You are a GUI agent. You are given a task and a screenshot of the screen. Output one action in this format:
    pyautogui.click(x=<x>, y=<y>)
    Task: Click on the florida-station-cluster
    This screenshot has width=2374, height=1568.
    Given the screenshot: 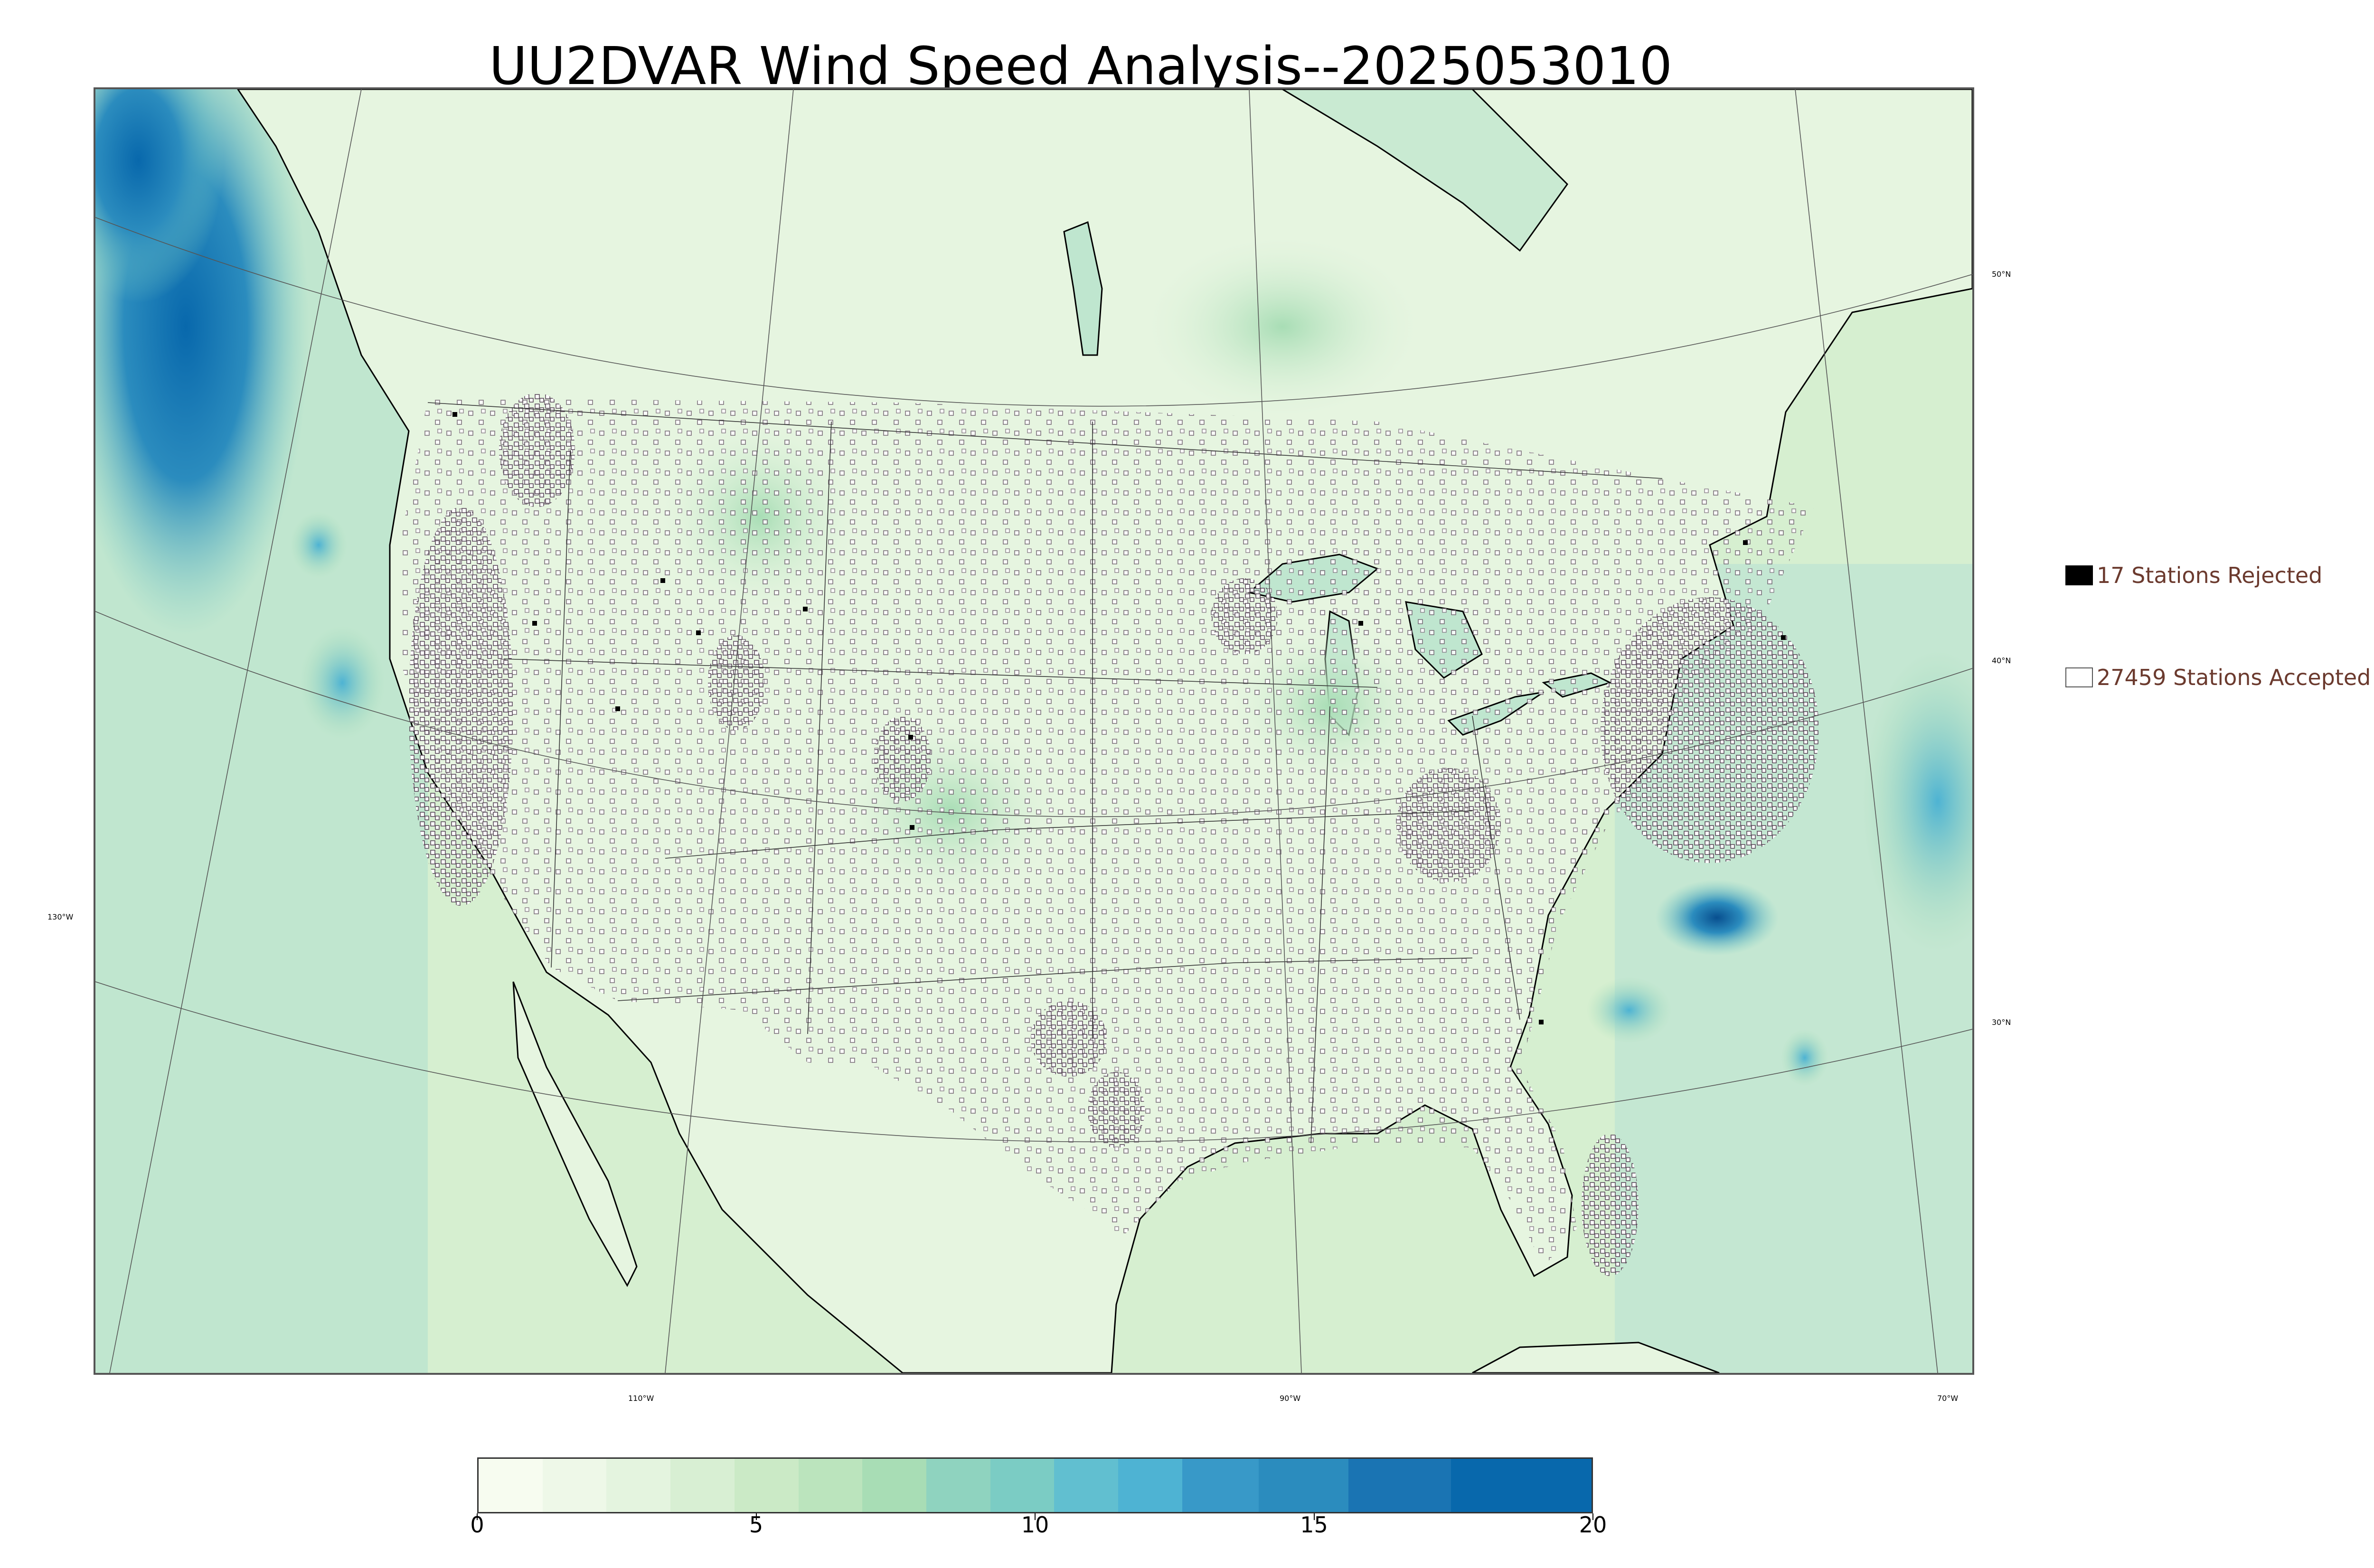 What is the action you would take?
    pyautogui.click(x=1610, y=1205)
    